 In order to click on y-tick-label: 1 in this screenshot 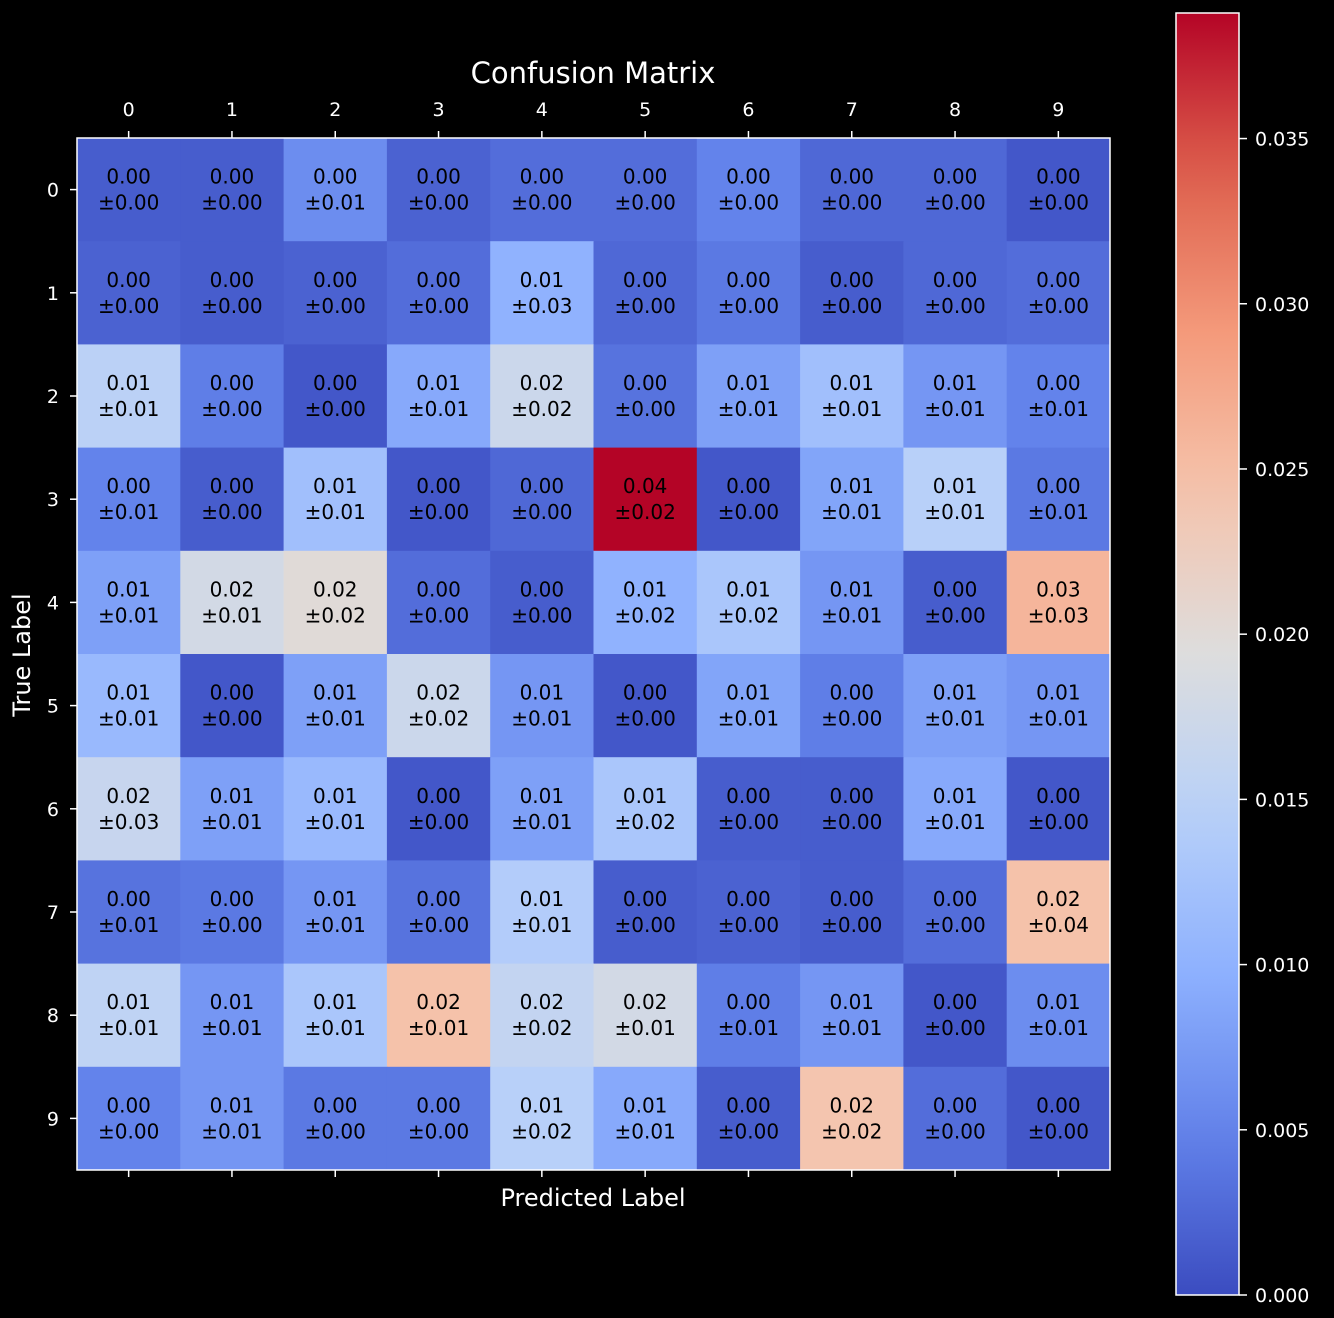, I will do `click(53, 294)`.